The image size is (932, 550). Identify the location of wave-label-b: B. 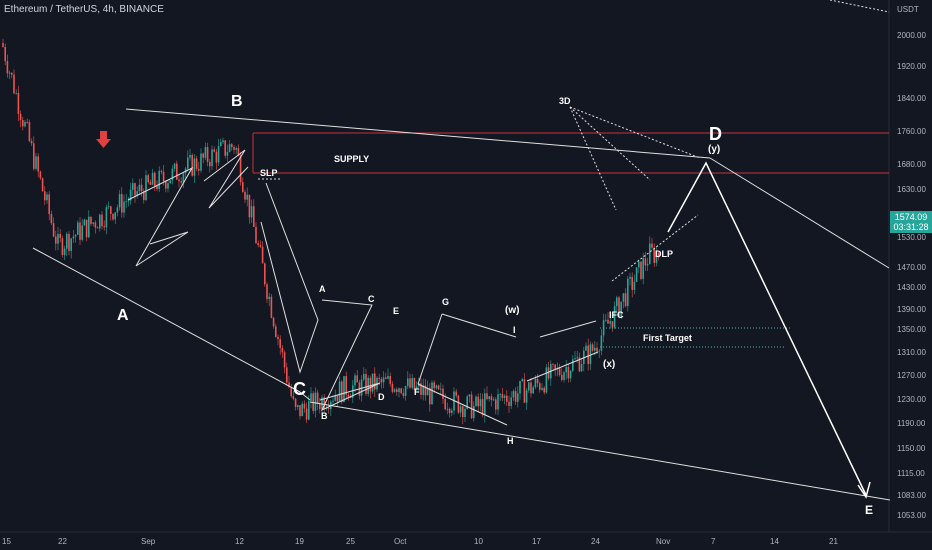
(237, 101).